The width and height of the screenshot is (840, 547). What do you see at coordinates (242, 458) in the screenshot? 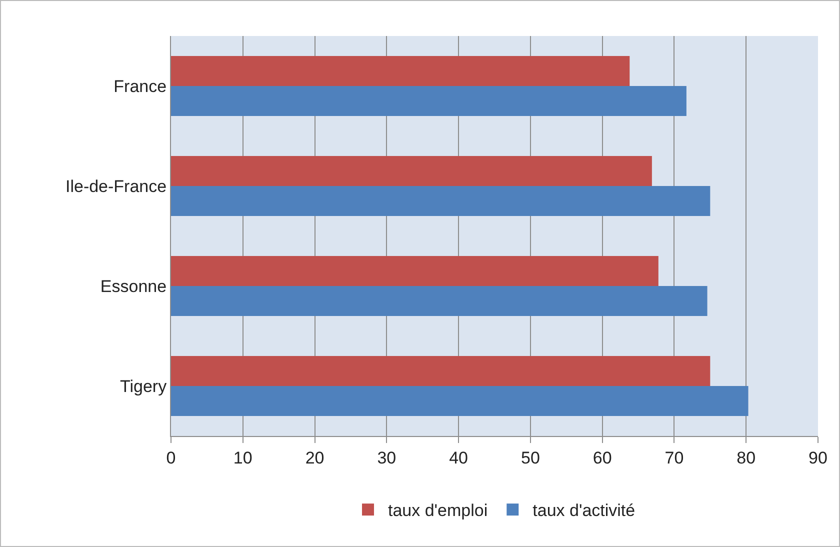
I see `x-tick-label: 10` at bounding box center [242, 458].